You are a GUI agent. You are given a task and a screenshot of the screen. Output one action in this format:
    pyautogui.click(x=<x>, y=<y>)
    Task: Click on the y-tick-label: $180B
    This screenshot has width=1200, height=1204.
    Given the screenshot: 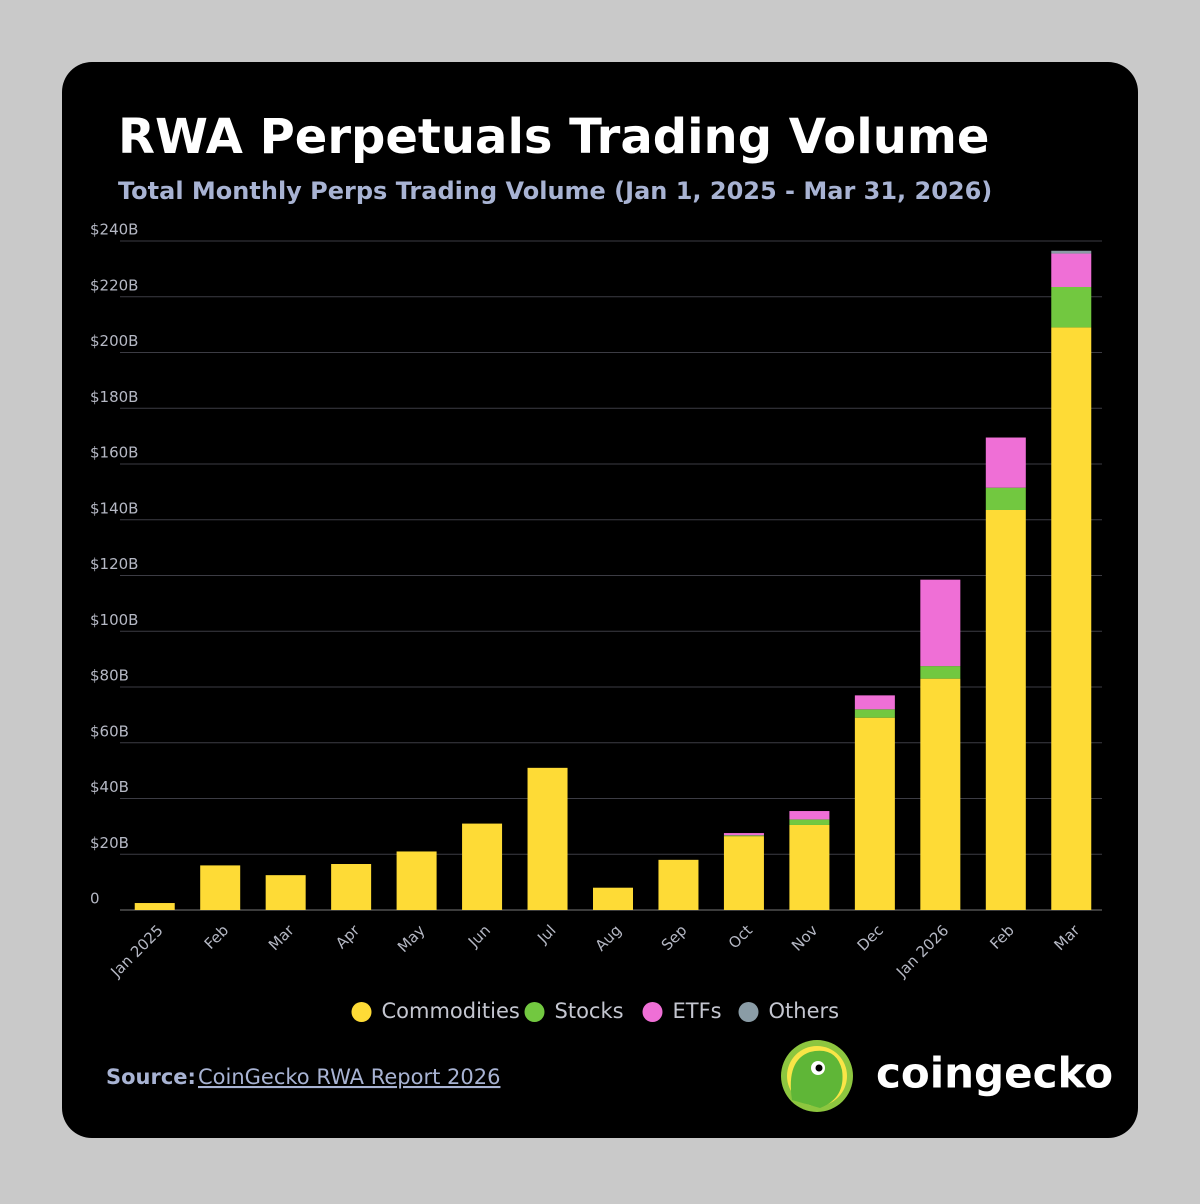 What is the action you would take?
    pyautogui.click(x=114, y=397)
    